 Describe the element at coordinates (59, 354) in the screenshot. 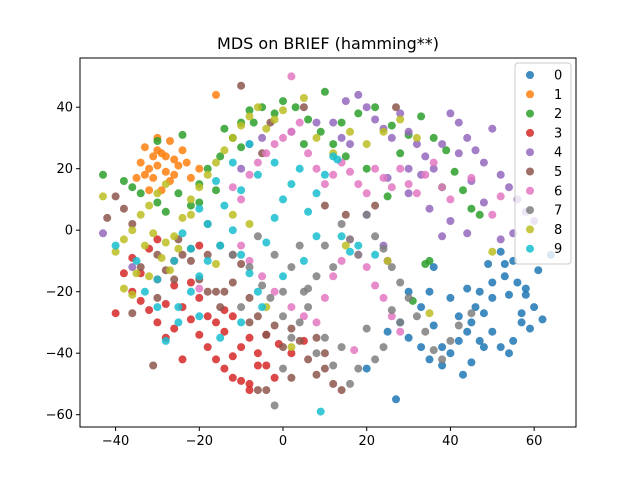

I see `y-tick-label: −40` at that location.